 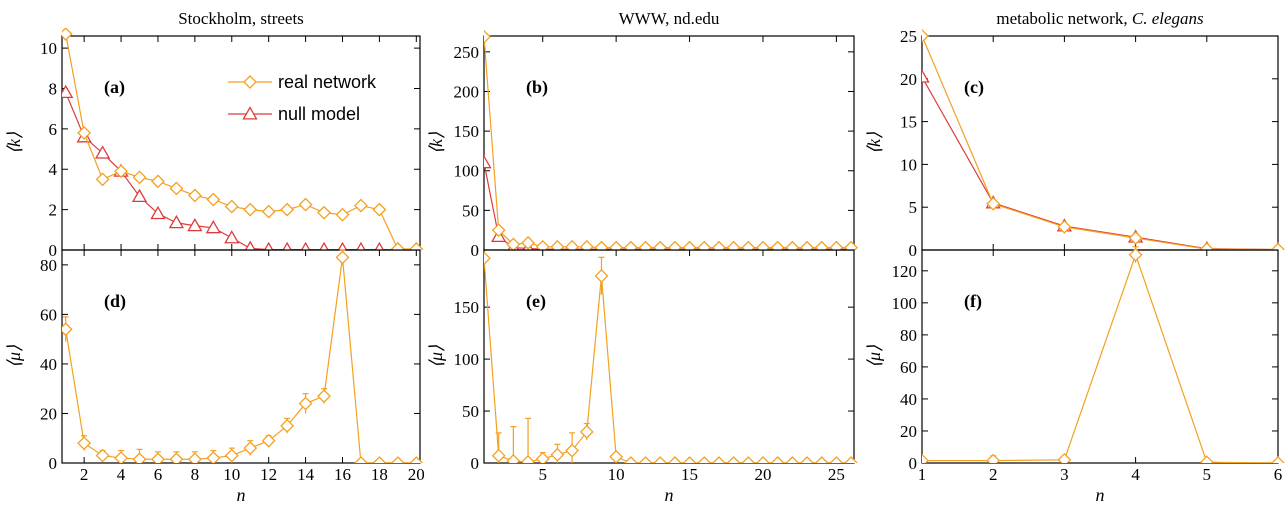 I want to click on y-tick-label: 6, so click(x=53, y=129).